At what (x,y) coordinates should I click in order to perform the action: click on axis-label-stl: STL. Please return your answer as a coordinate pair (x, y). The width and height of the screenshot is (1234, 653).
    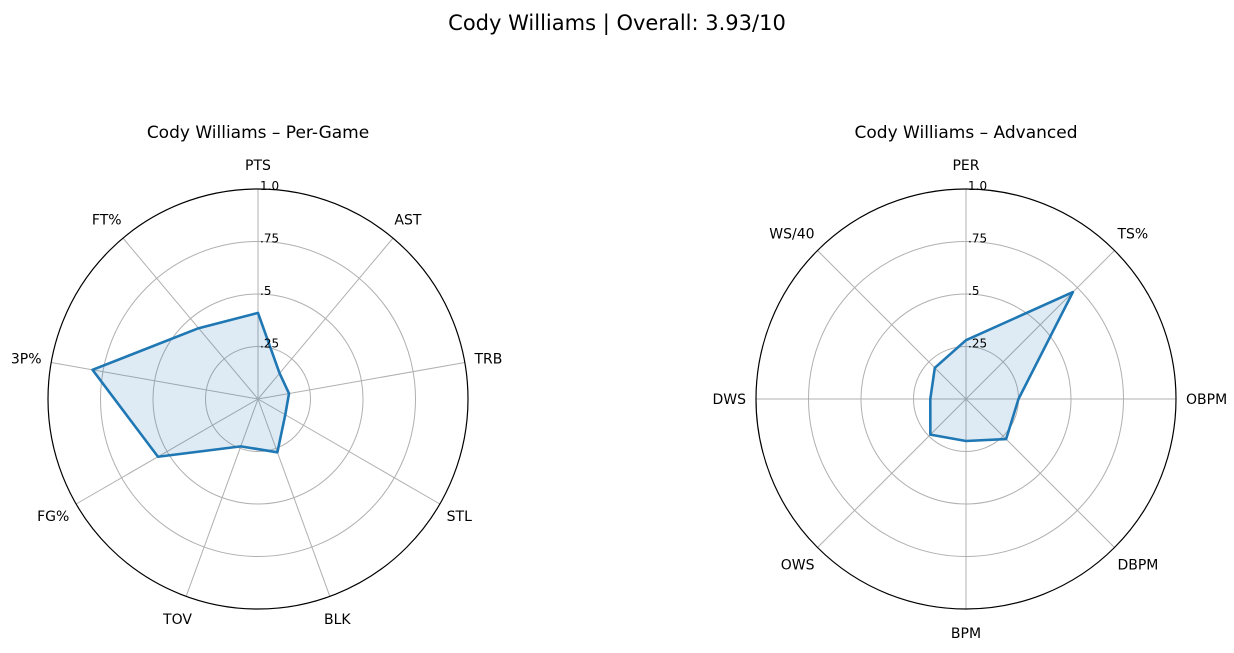
    Looking at the image, I should click on (459, 517).